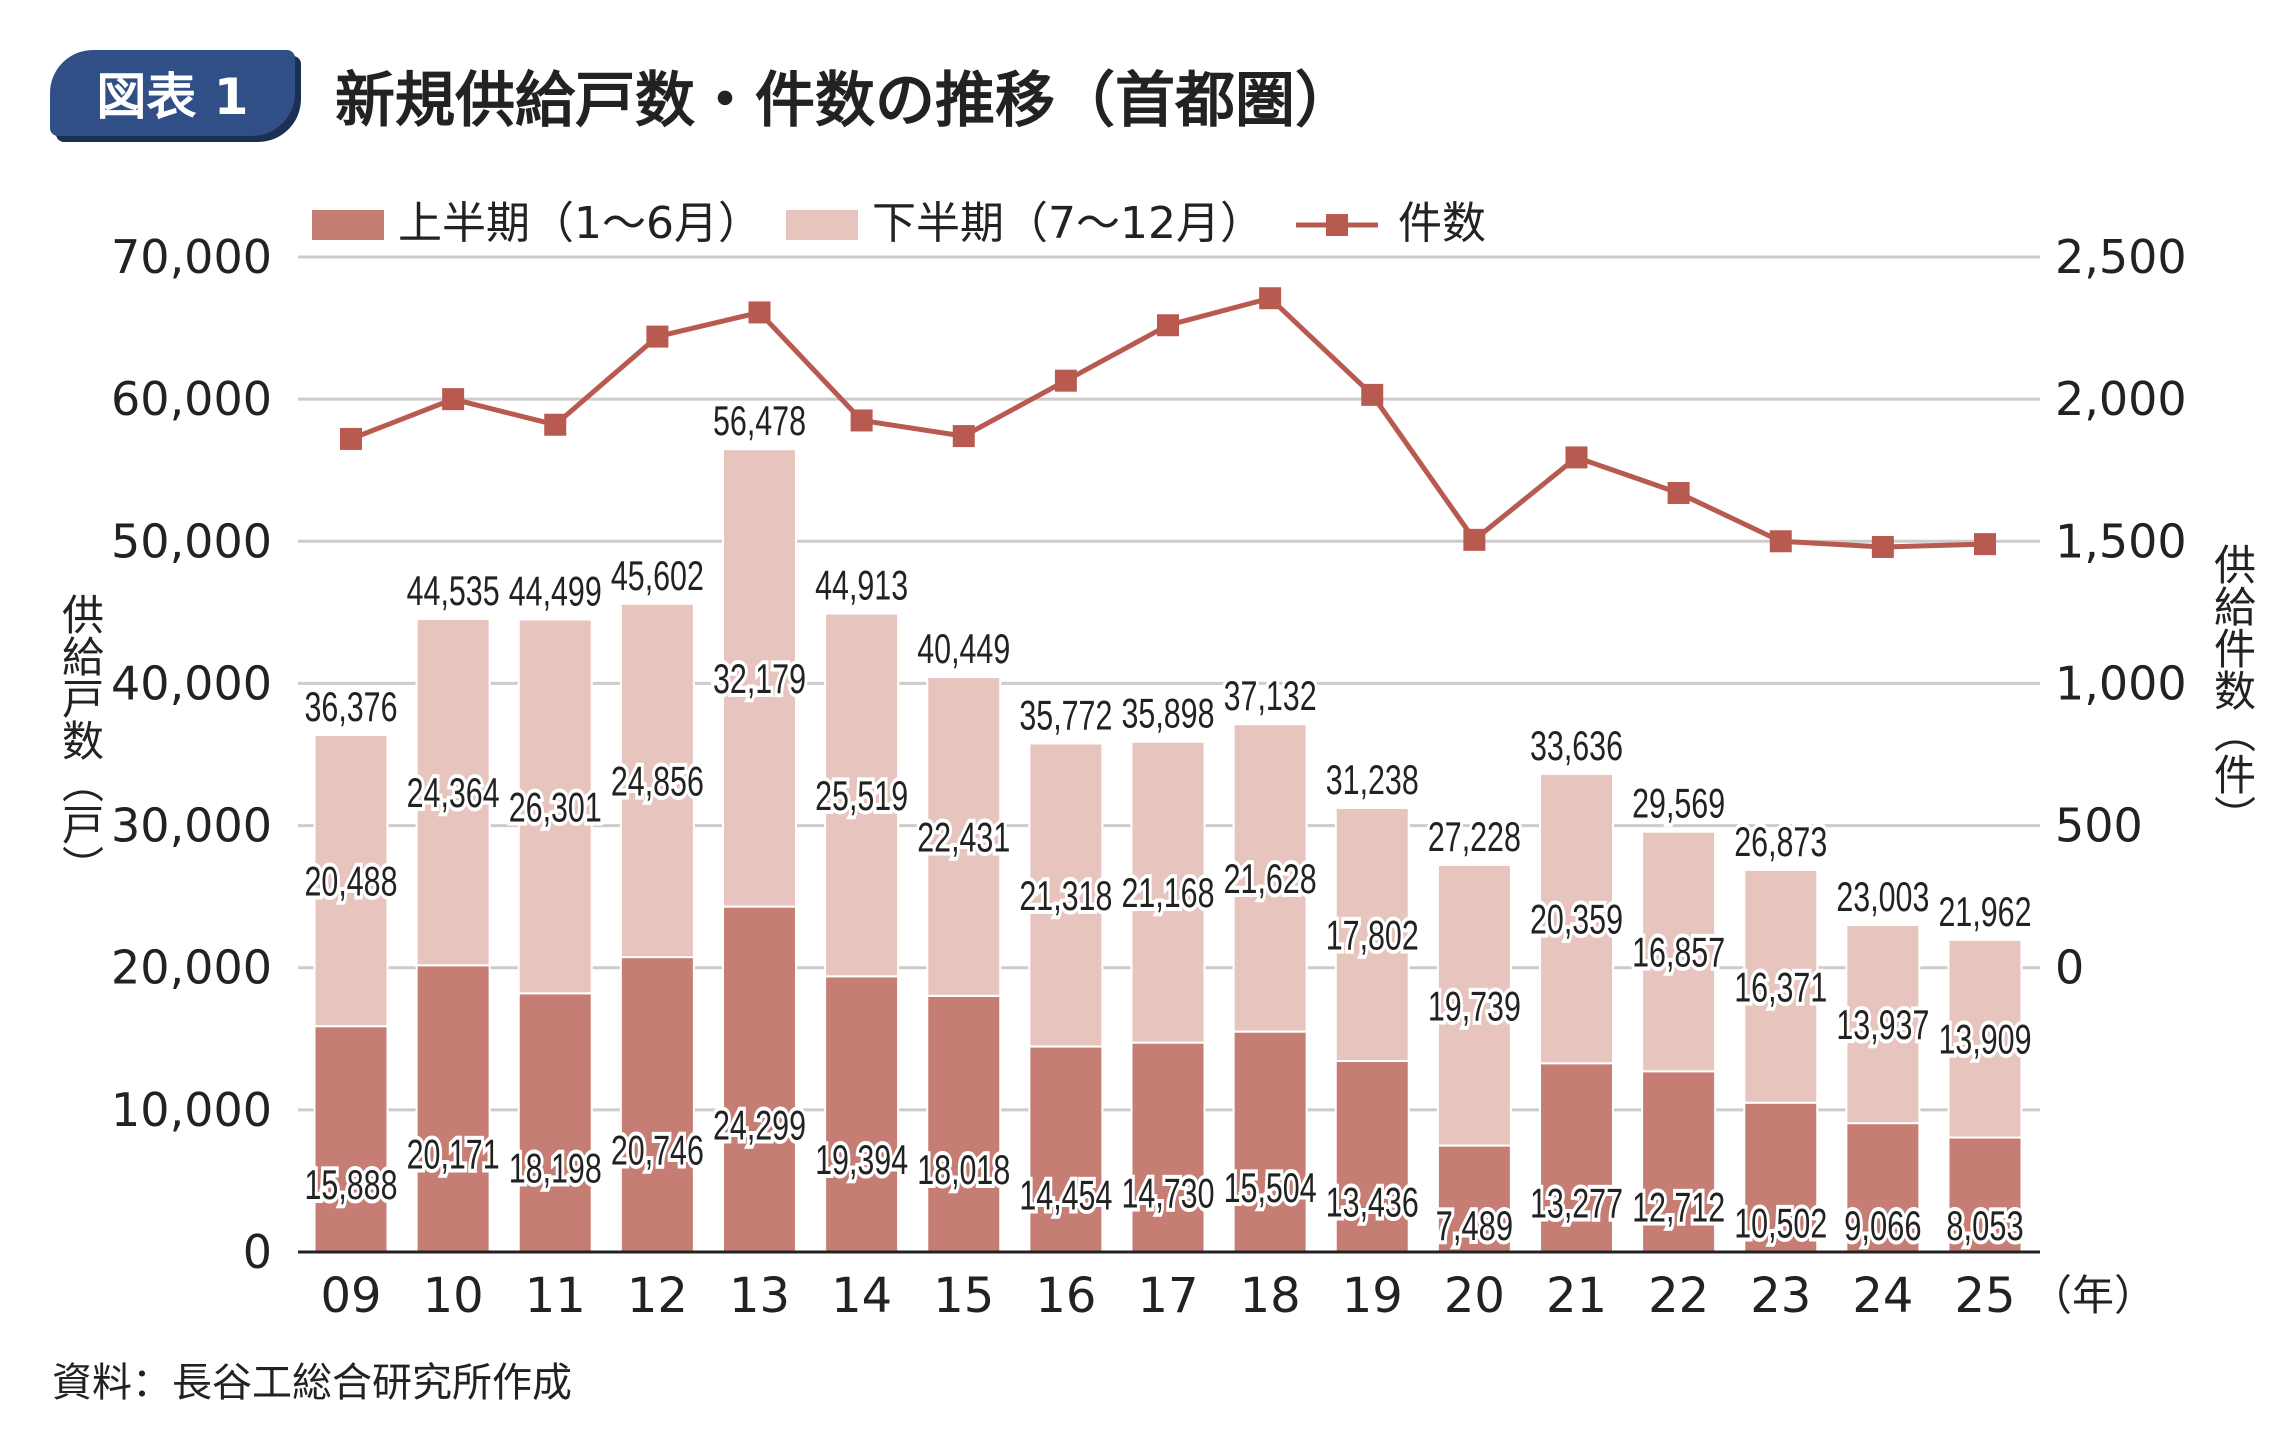 The width and height of the screenshot is (2283, 1443). Describe the element at coordinates (1337, 225) in the screenshot. I see `legend-swatch-marker` at that location.